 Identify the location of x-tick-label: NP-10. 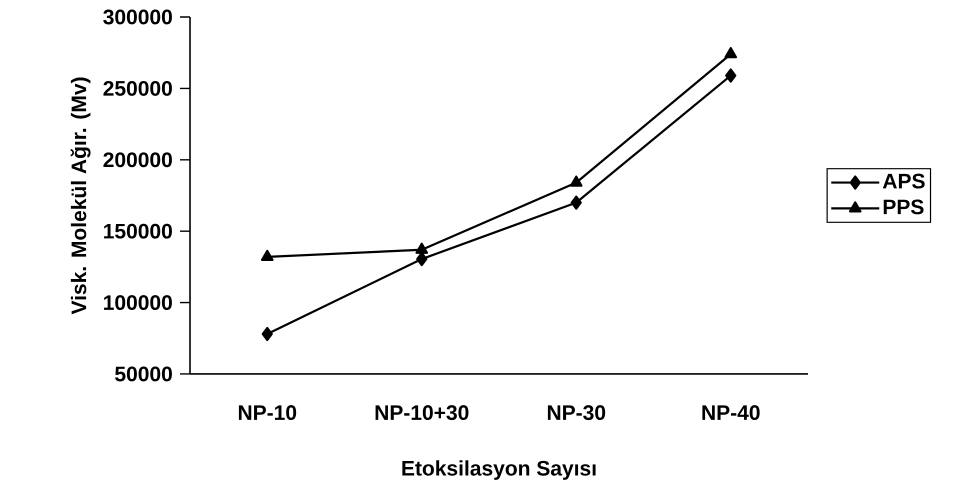
(267, 412).